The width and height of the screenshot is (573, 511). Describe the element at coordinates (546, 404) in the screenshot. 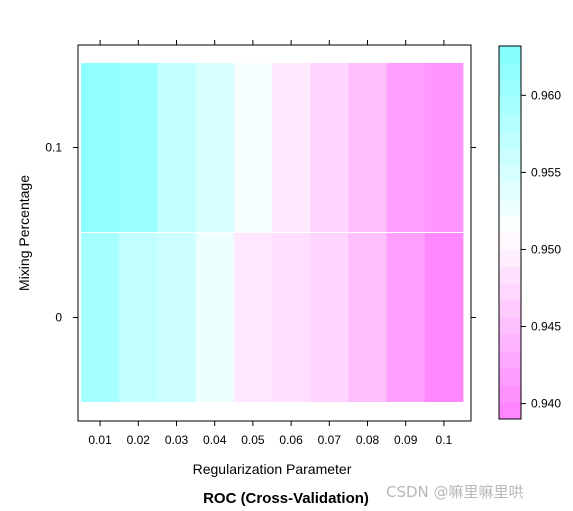

I see `colorbar-tick-label: 0.940` at that location.